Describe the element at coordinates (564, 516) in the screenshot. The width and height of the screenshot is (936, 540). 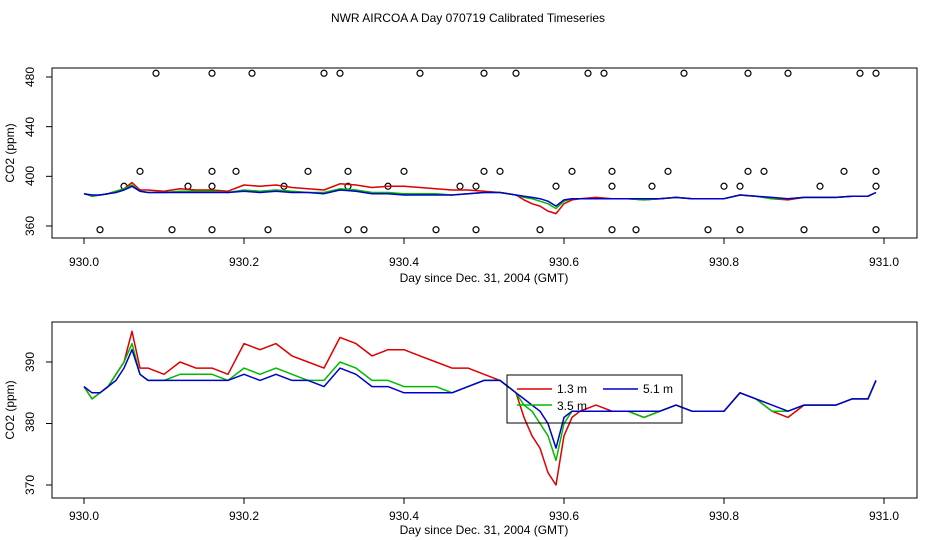
I see `bottom-x-tick-label: 930.6` at that location.